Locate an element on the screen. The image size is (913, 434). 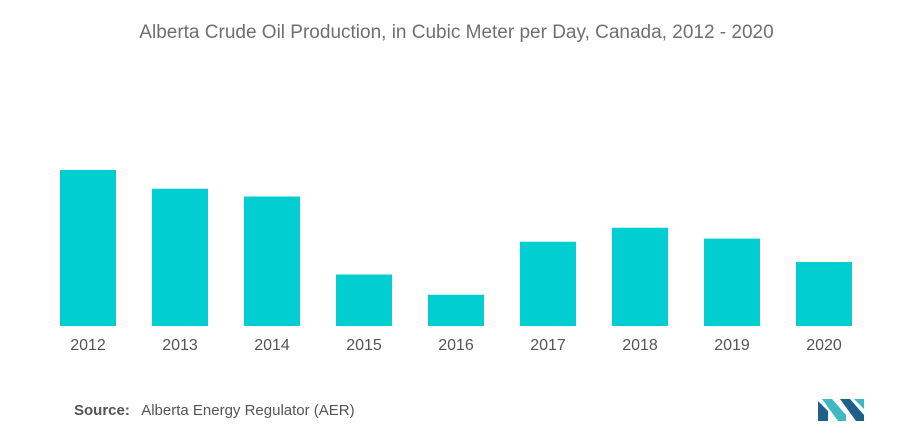
x-tick-label-2016: 2016 is located at coordinates (456, 345).